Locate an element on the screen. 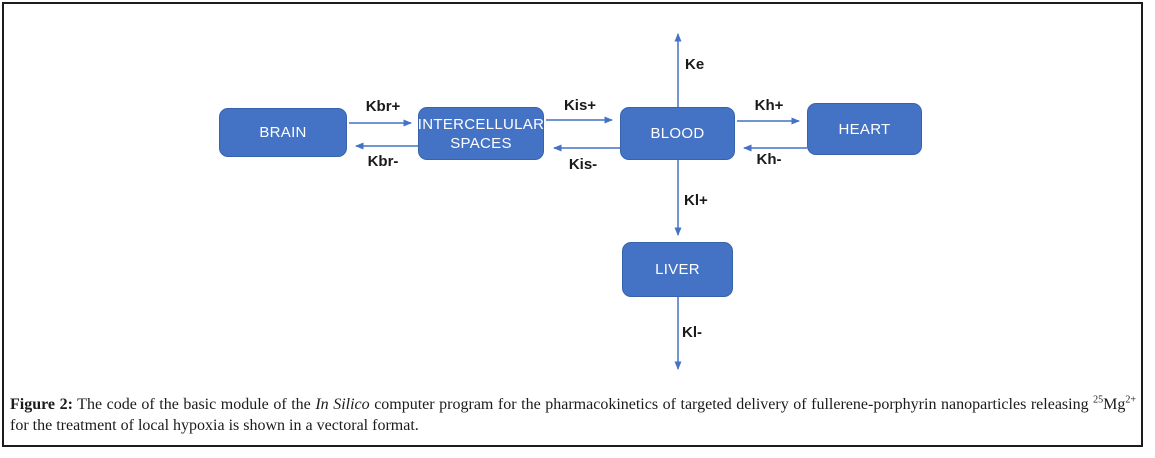  node-intercellular-spaces: INTERCELLULAR SPACES is located at coordinates (481, 133).